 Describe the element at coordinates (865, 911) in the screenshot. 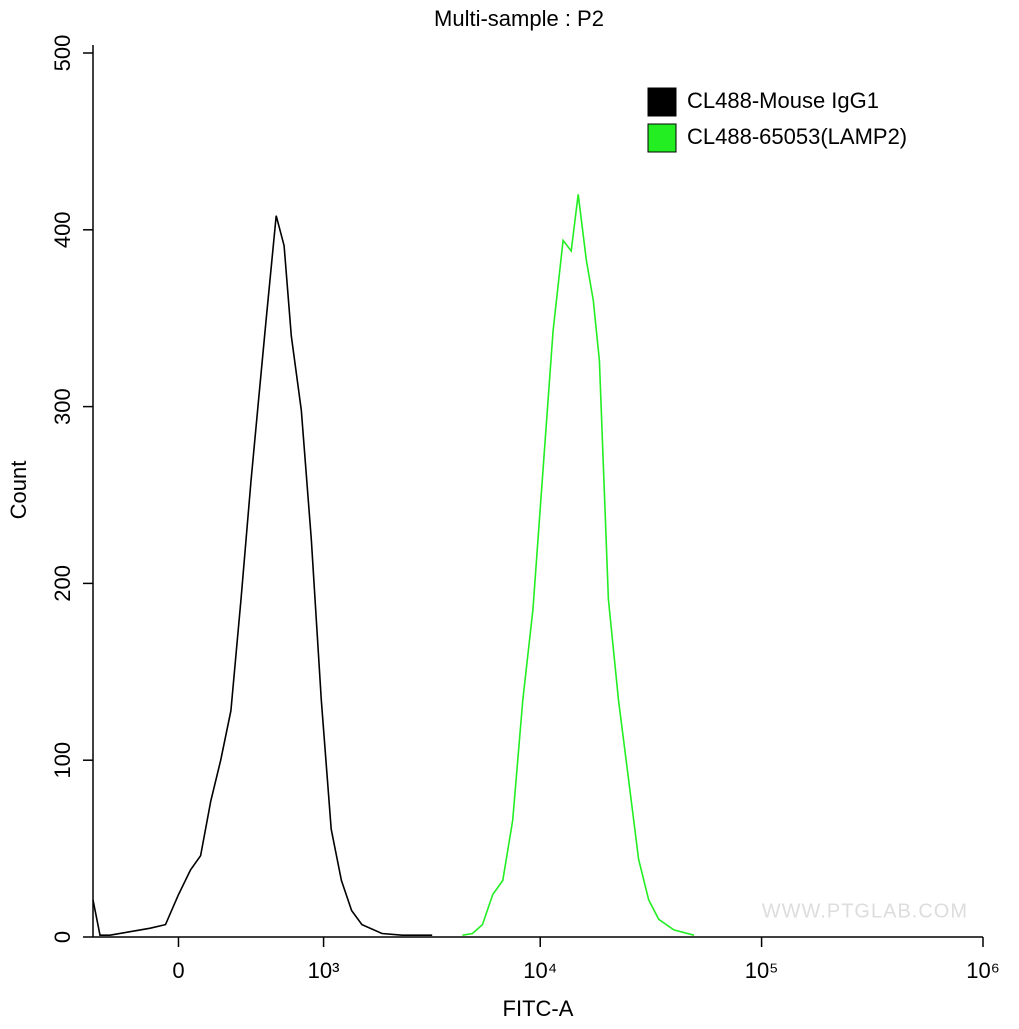

I see `watermark: WWW.PTGLAB.COM` at that location.